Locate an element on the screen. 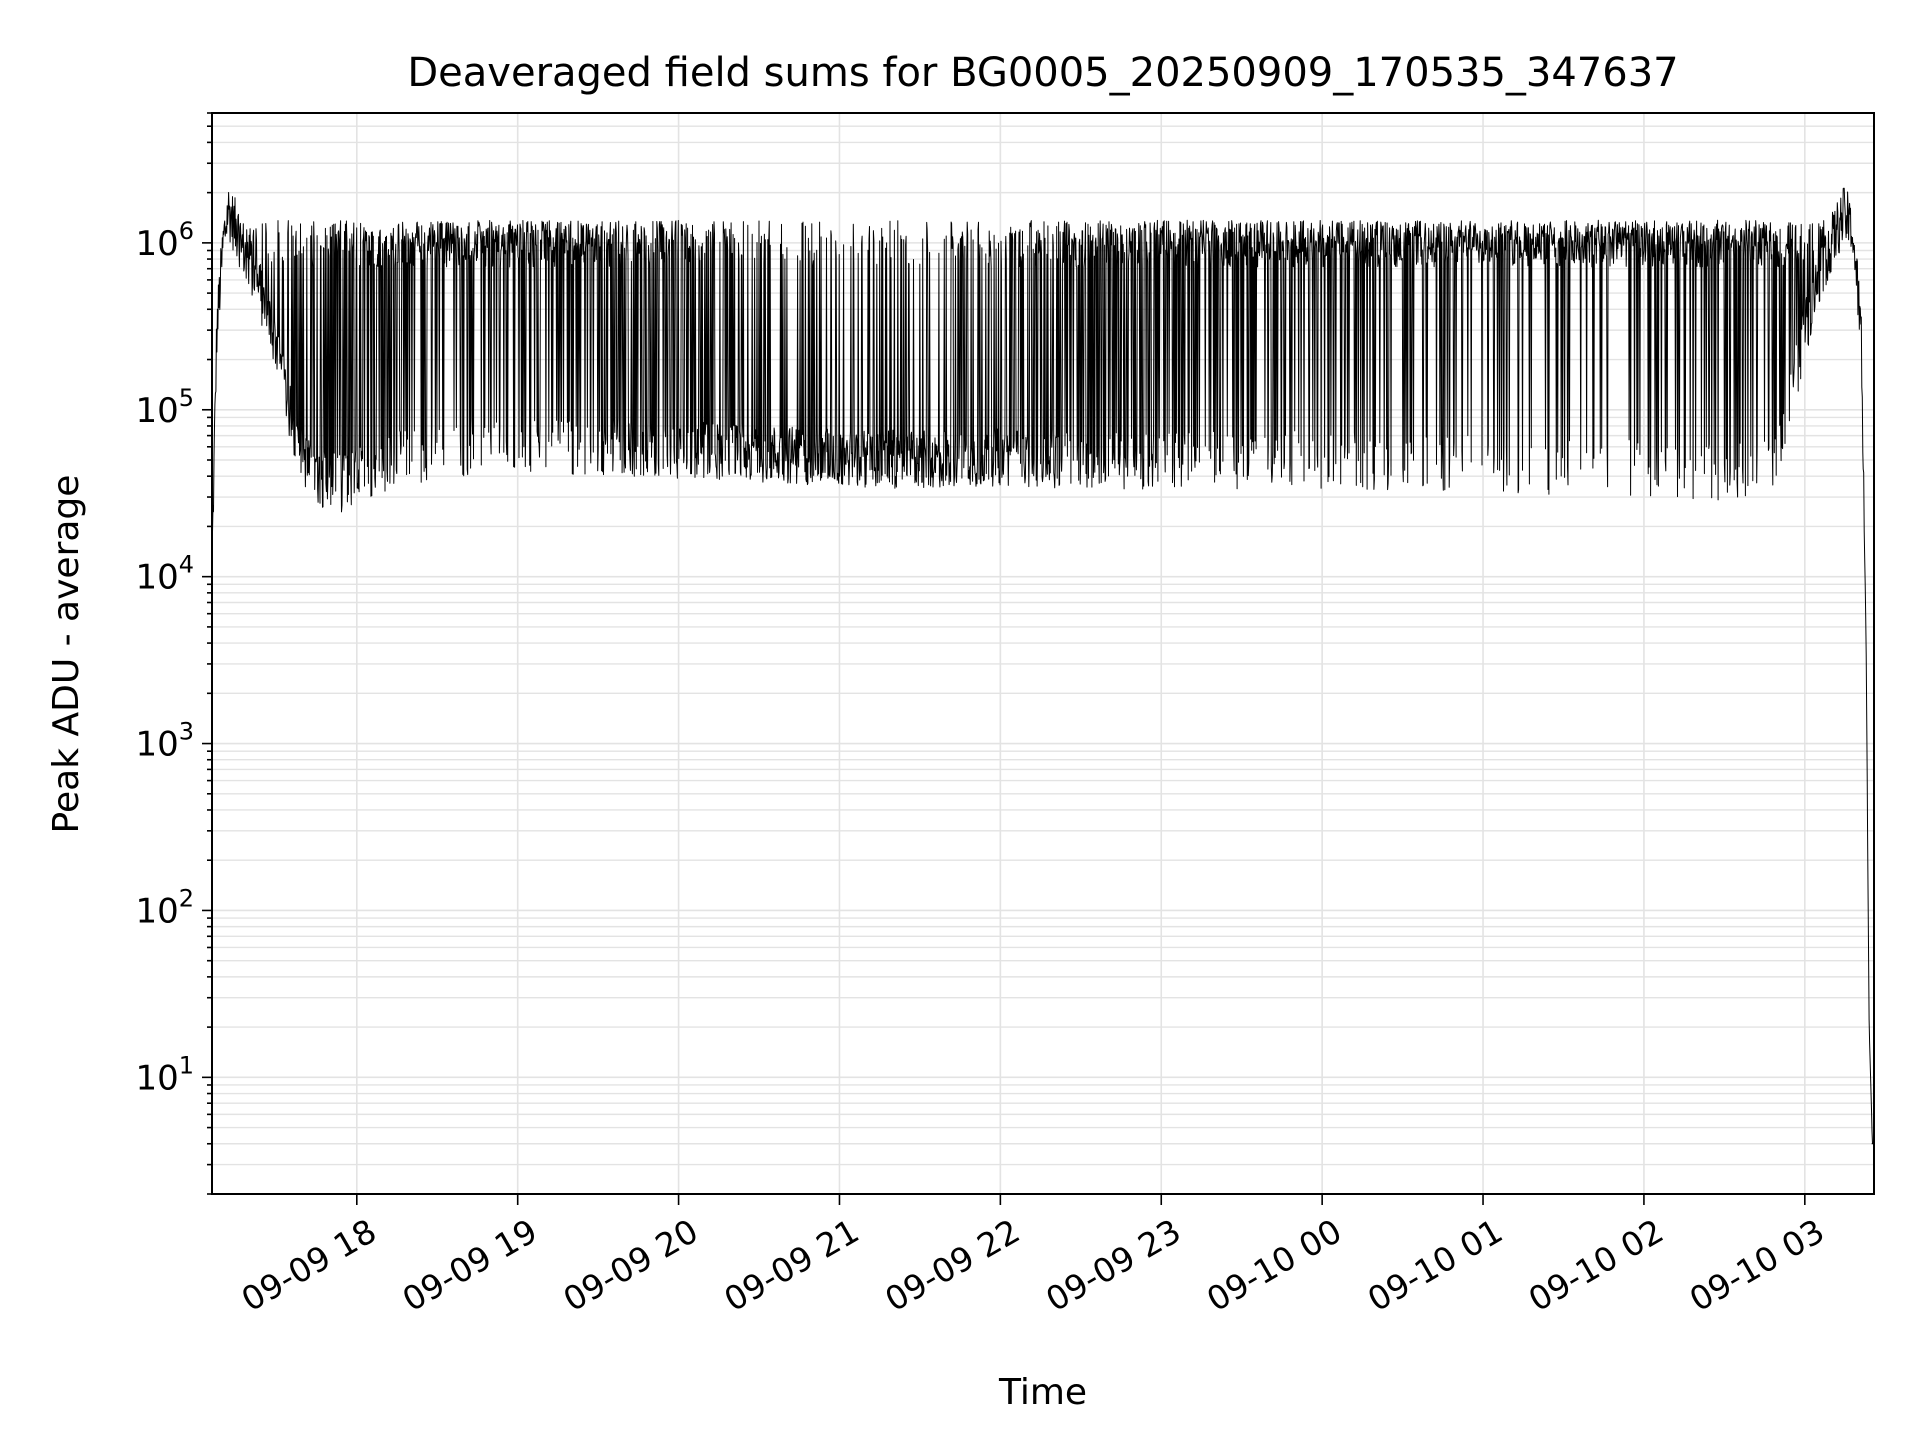  y-axis-label: Peak ADU - average is located at coordinates (66, 654).